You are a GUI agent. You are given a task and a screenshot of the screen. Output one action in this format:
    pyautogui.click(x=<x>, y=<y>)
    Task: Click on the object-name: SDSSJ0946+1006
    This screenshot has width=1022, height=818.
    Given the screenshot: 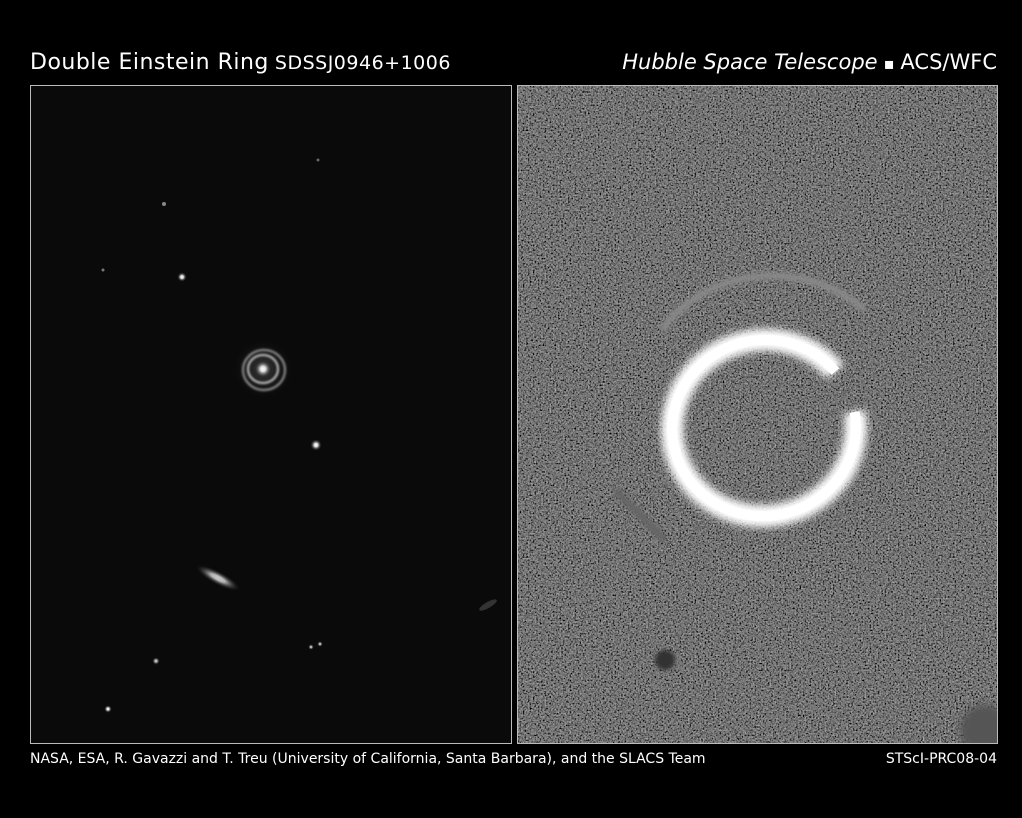 What is the action you would take?
    pyautogui.click(x=362, y=63)
    